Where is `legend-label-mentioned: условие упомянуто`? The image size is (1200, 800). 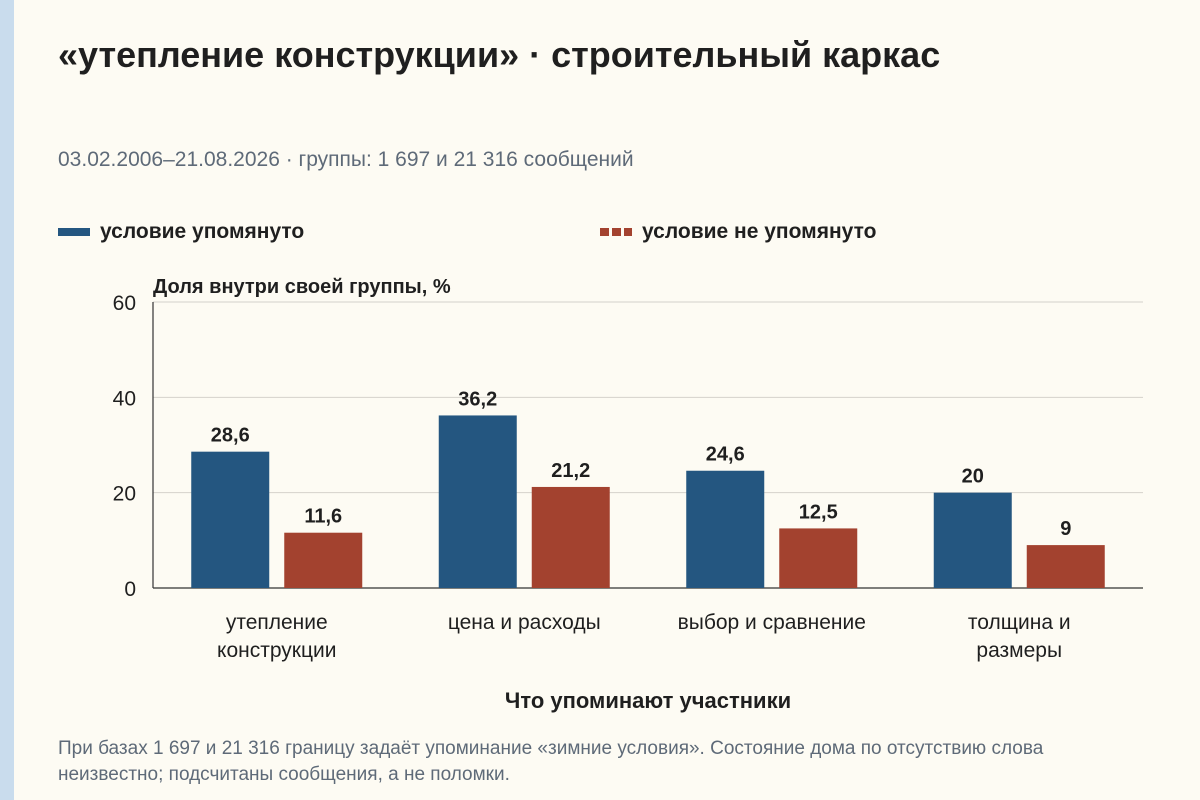 legend-label-mentioned: условие упомянуто is located at coordinates (202, 231).